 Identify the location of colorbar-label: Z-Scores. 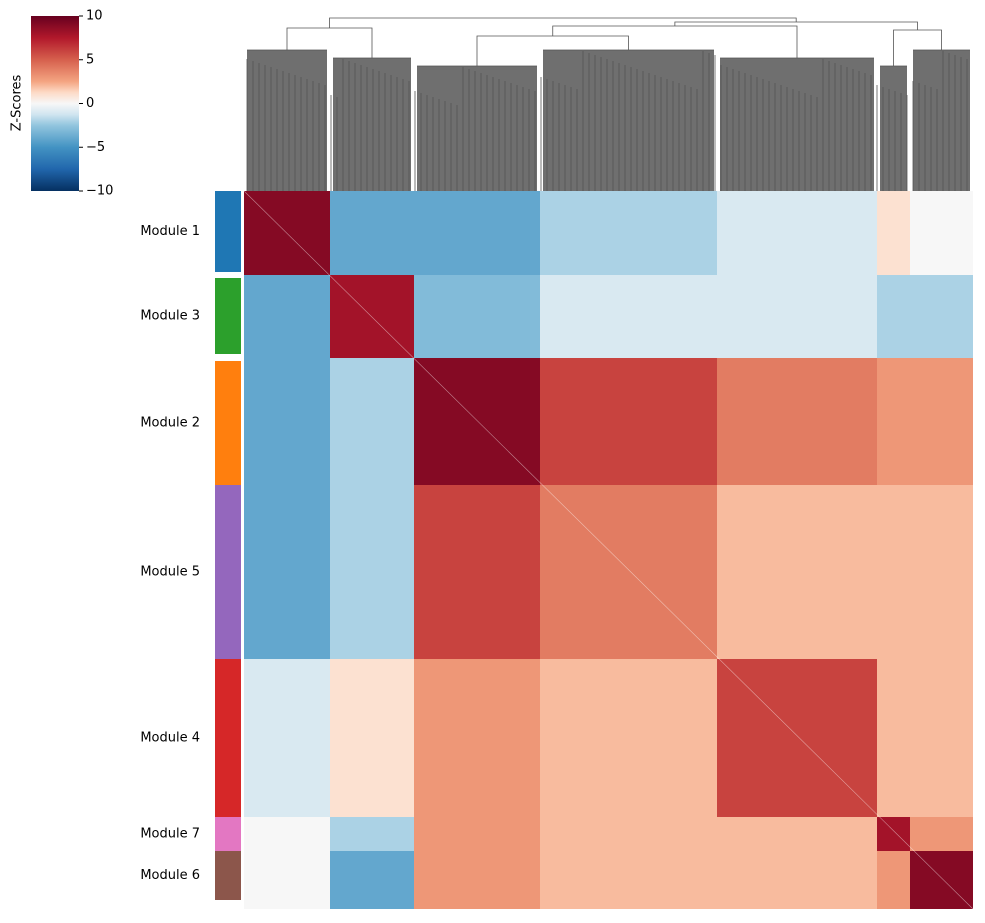
(17, 103).